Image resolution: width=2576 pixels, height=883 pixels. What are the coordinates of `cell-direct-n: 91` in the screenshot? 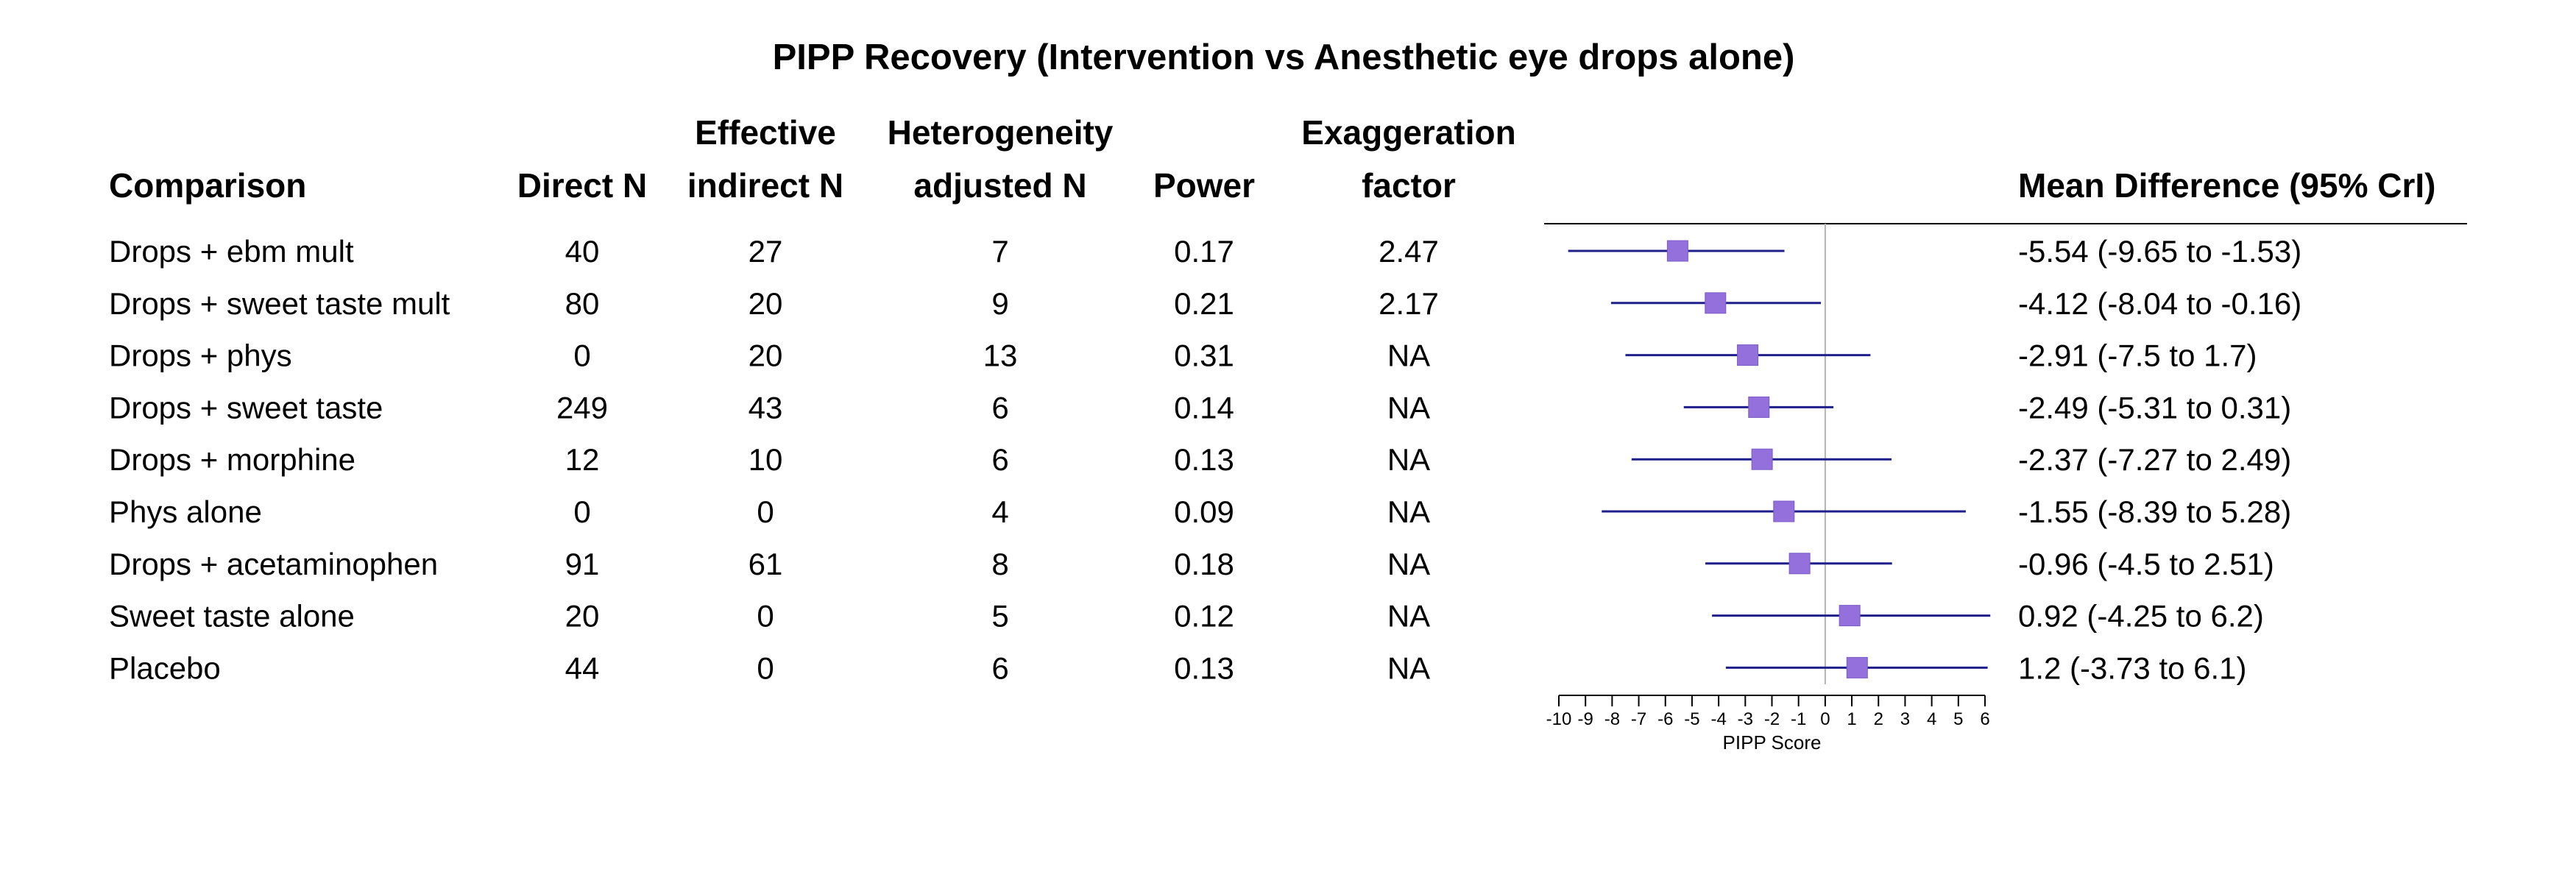 It's located at (582, 564).